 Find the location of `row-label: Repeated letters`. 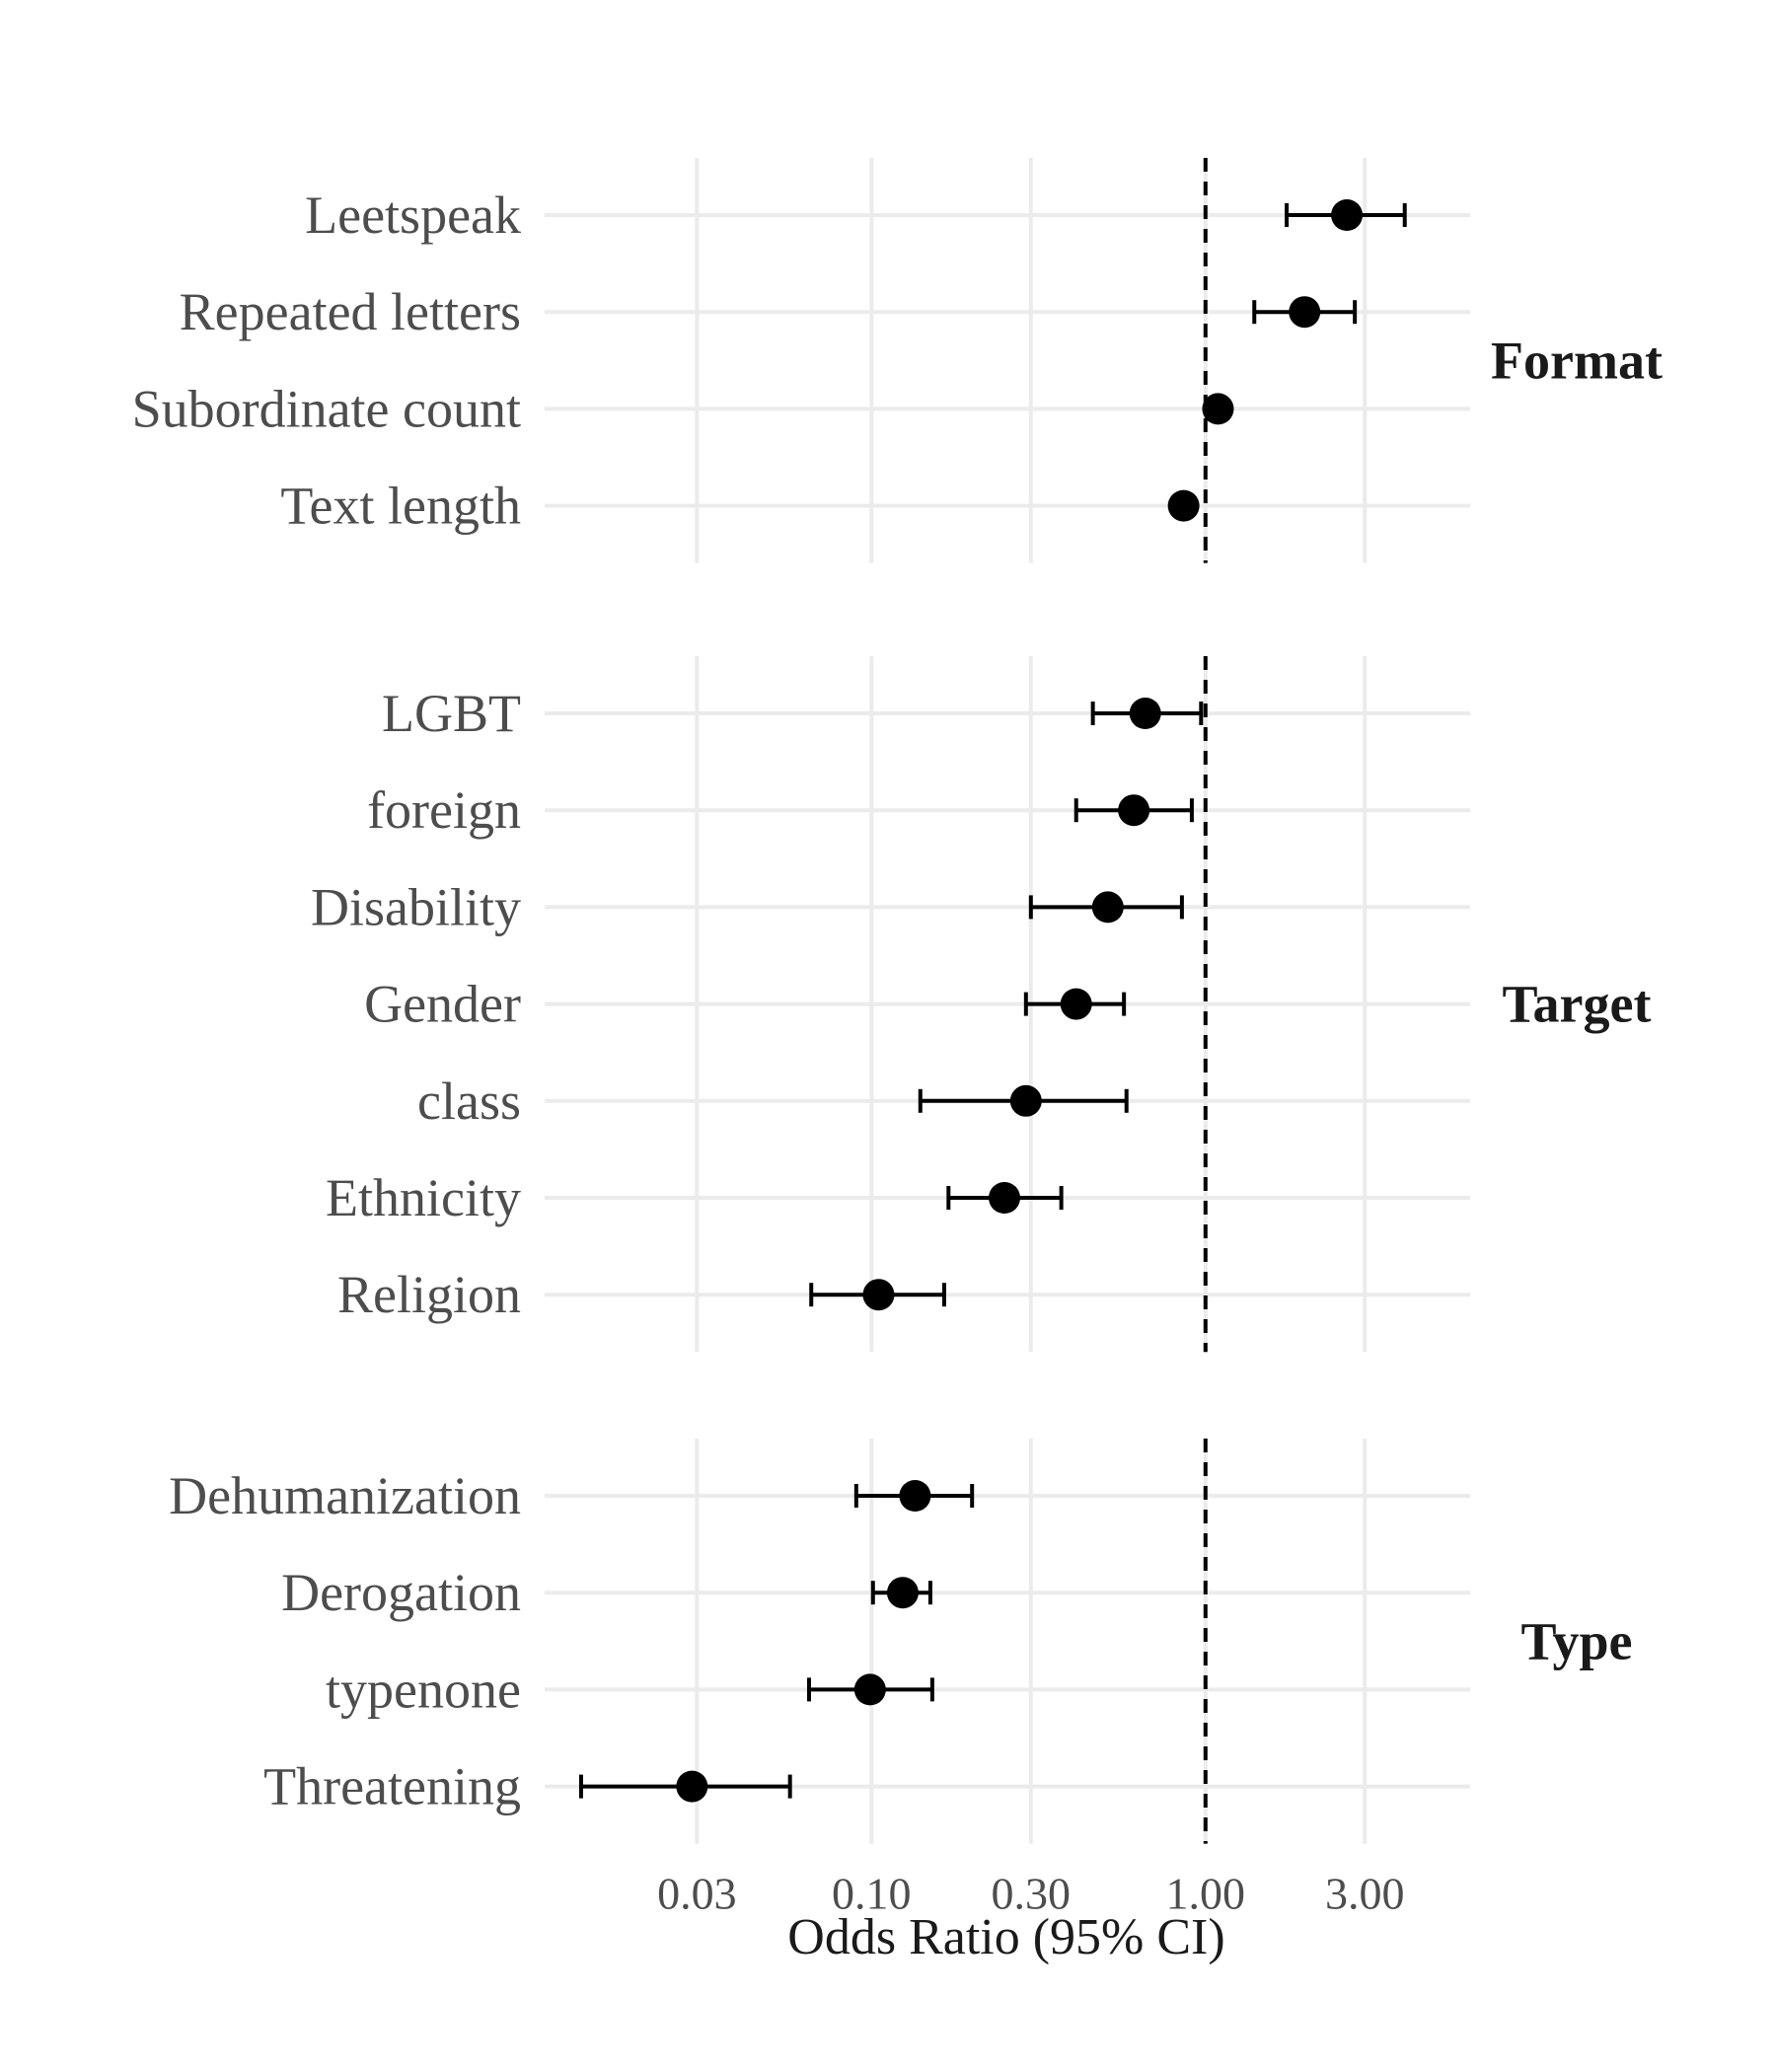

row-label: Repeated letters is located at coordinates (351, 312).